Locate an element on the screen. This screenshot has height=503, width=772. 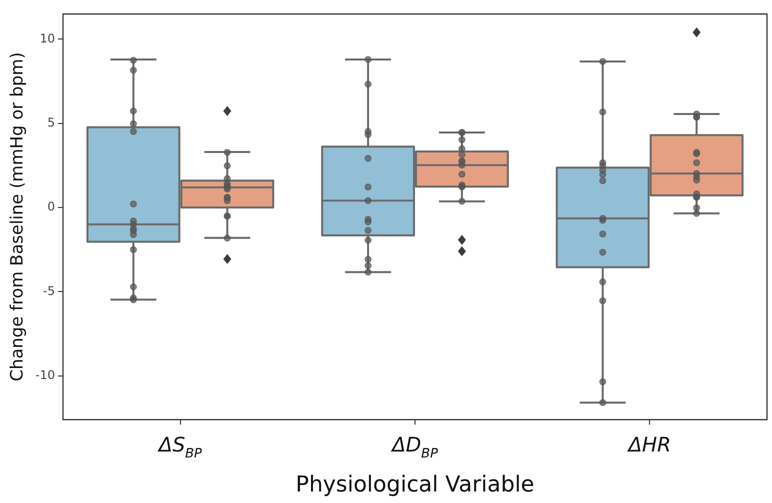
y-tick-label: -5 is located at coordinates (49, 291).